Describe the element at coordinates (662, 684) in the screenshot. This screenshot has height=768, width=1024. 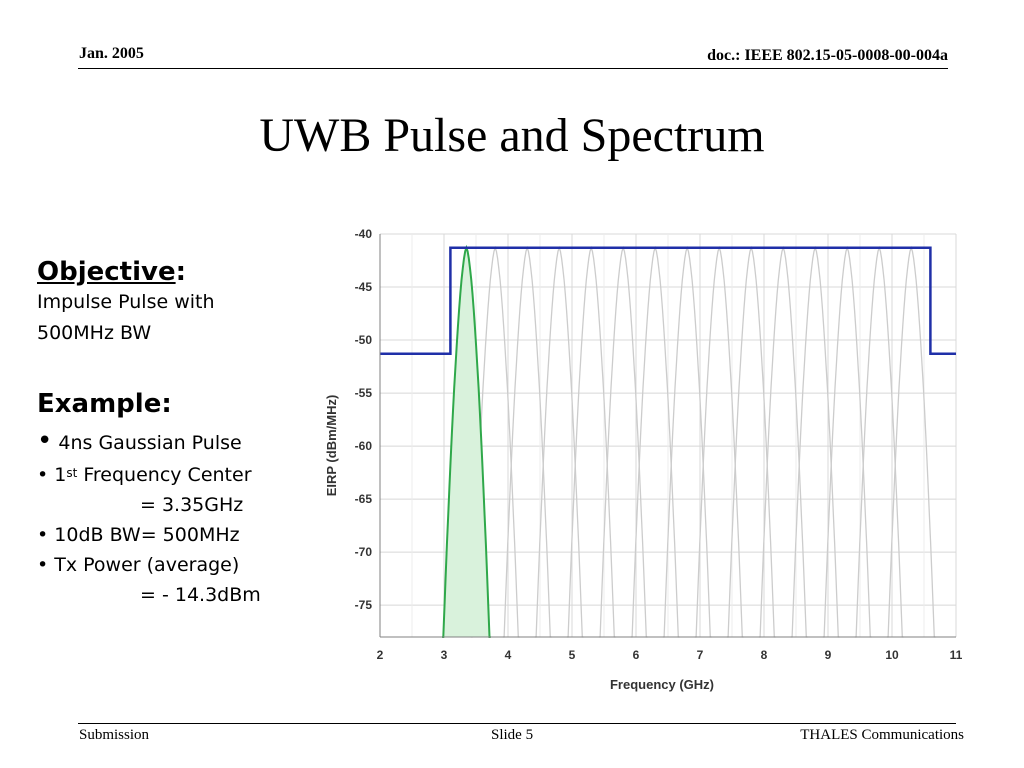
I see `x-axis-title: Frequency (GHz)` at that location.